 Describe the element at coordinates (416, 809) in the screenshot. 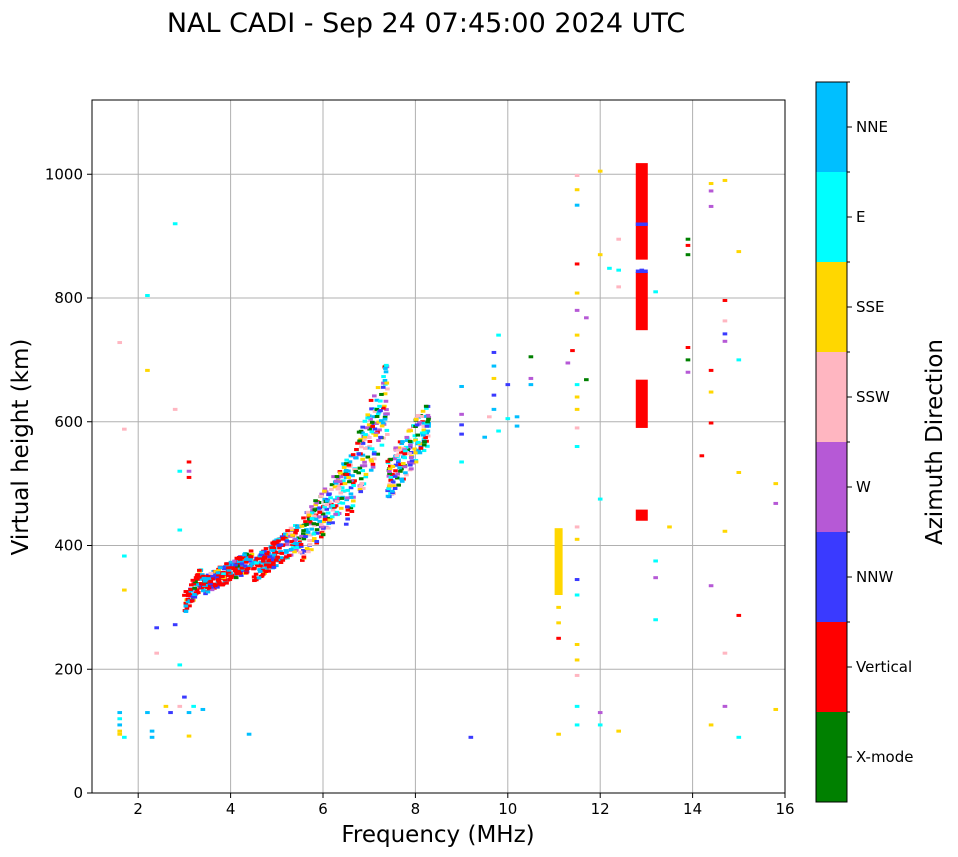

I see `x-tick-label: 8` at that location.